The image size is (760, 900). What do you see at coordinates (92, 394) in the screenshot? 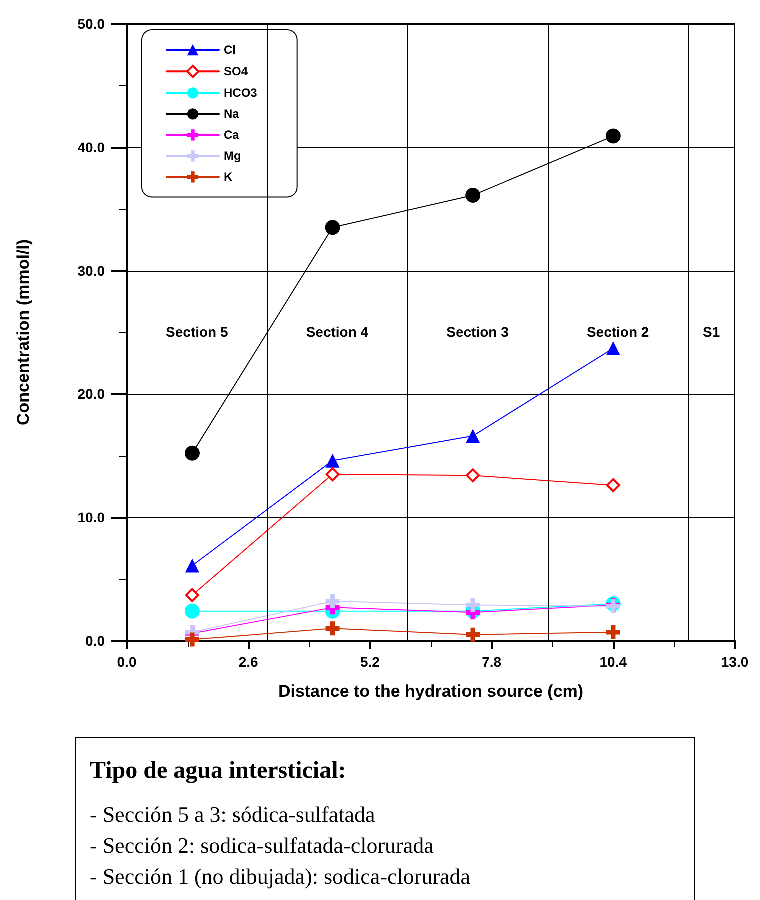
I see `y-tick-label: 20.0` at bounding box center [92, 394].